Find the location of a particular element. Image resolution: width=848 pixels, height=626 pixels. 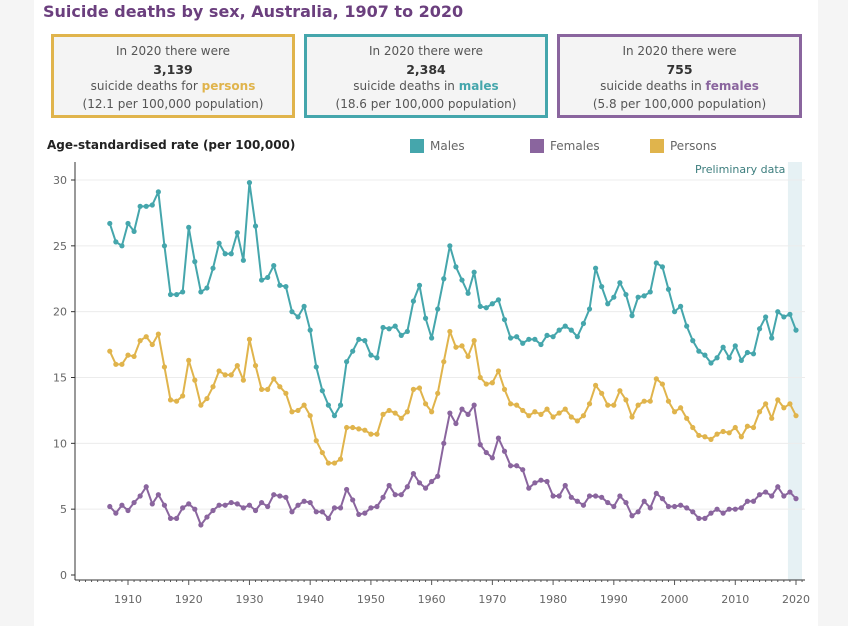

legend-item-males: Males is located at coordinates (437, 146).